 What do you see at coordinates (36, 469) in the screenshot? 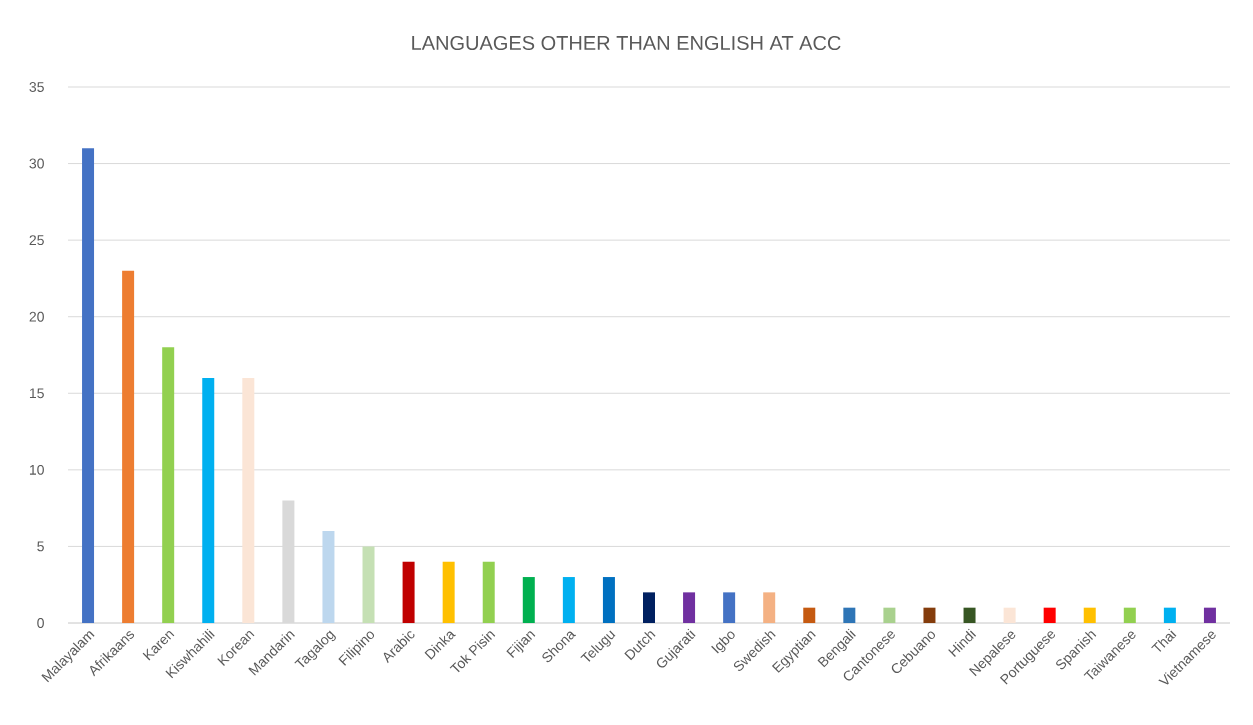
I see `y-tick-label: 10` at bounding box center [36, 469].